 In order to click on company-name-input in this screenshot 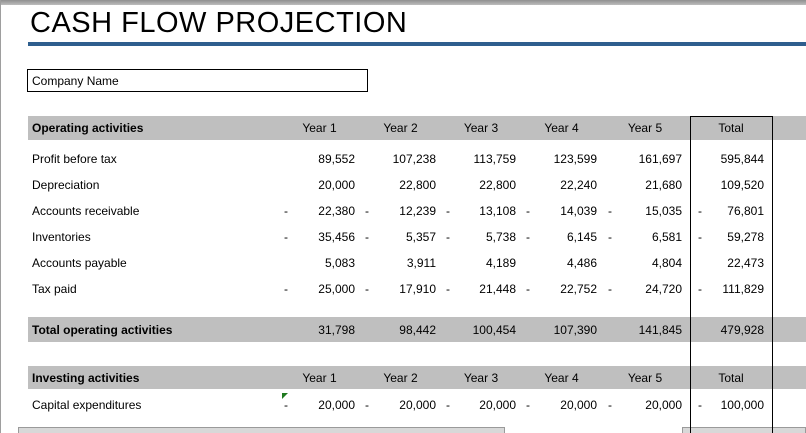, I will do `click(197, 80)`.